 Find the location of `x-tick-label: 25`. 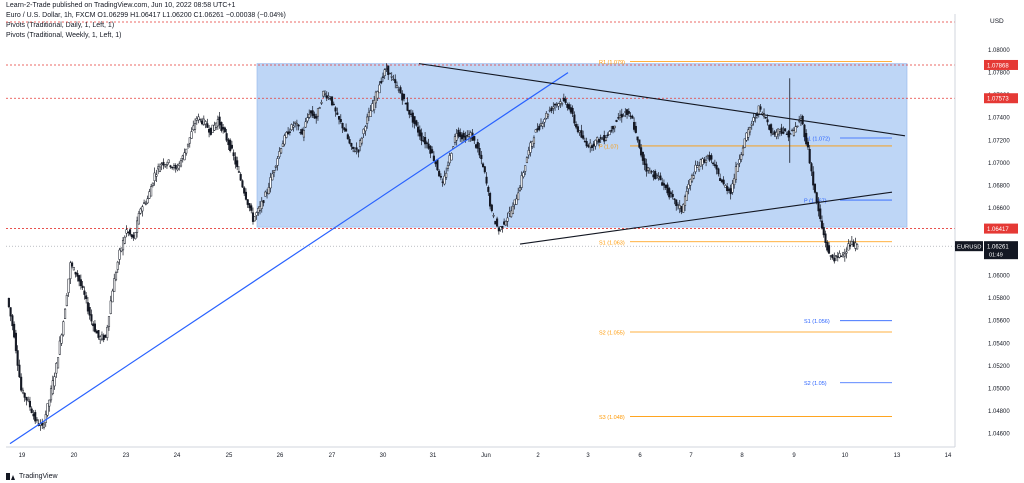

x-tick-label: 25 is located at coordinates (229, 456).